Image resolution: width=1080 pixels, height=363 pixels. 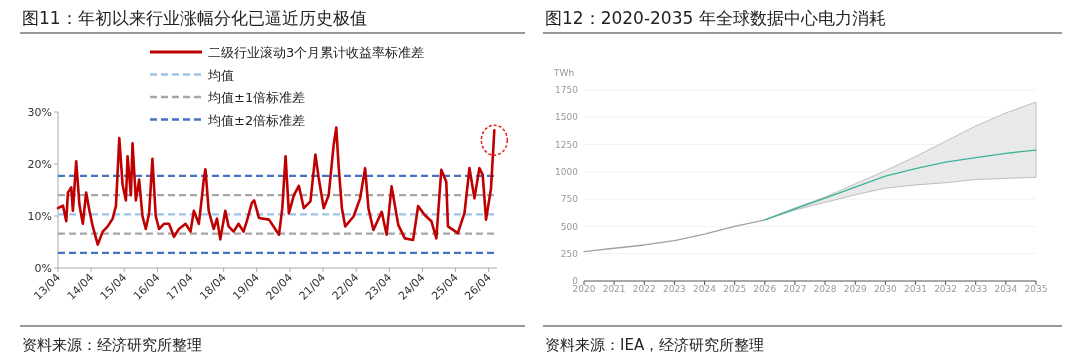 What do you see at coordinates (43, 268) in the screenshot?
I see `y-tick-label: 0%` at bounding box center [43, 268].